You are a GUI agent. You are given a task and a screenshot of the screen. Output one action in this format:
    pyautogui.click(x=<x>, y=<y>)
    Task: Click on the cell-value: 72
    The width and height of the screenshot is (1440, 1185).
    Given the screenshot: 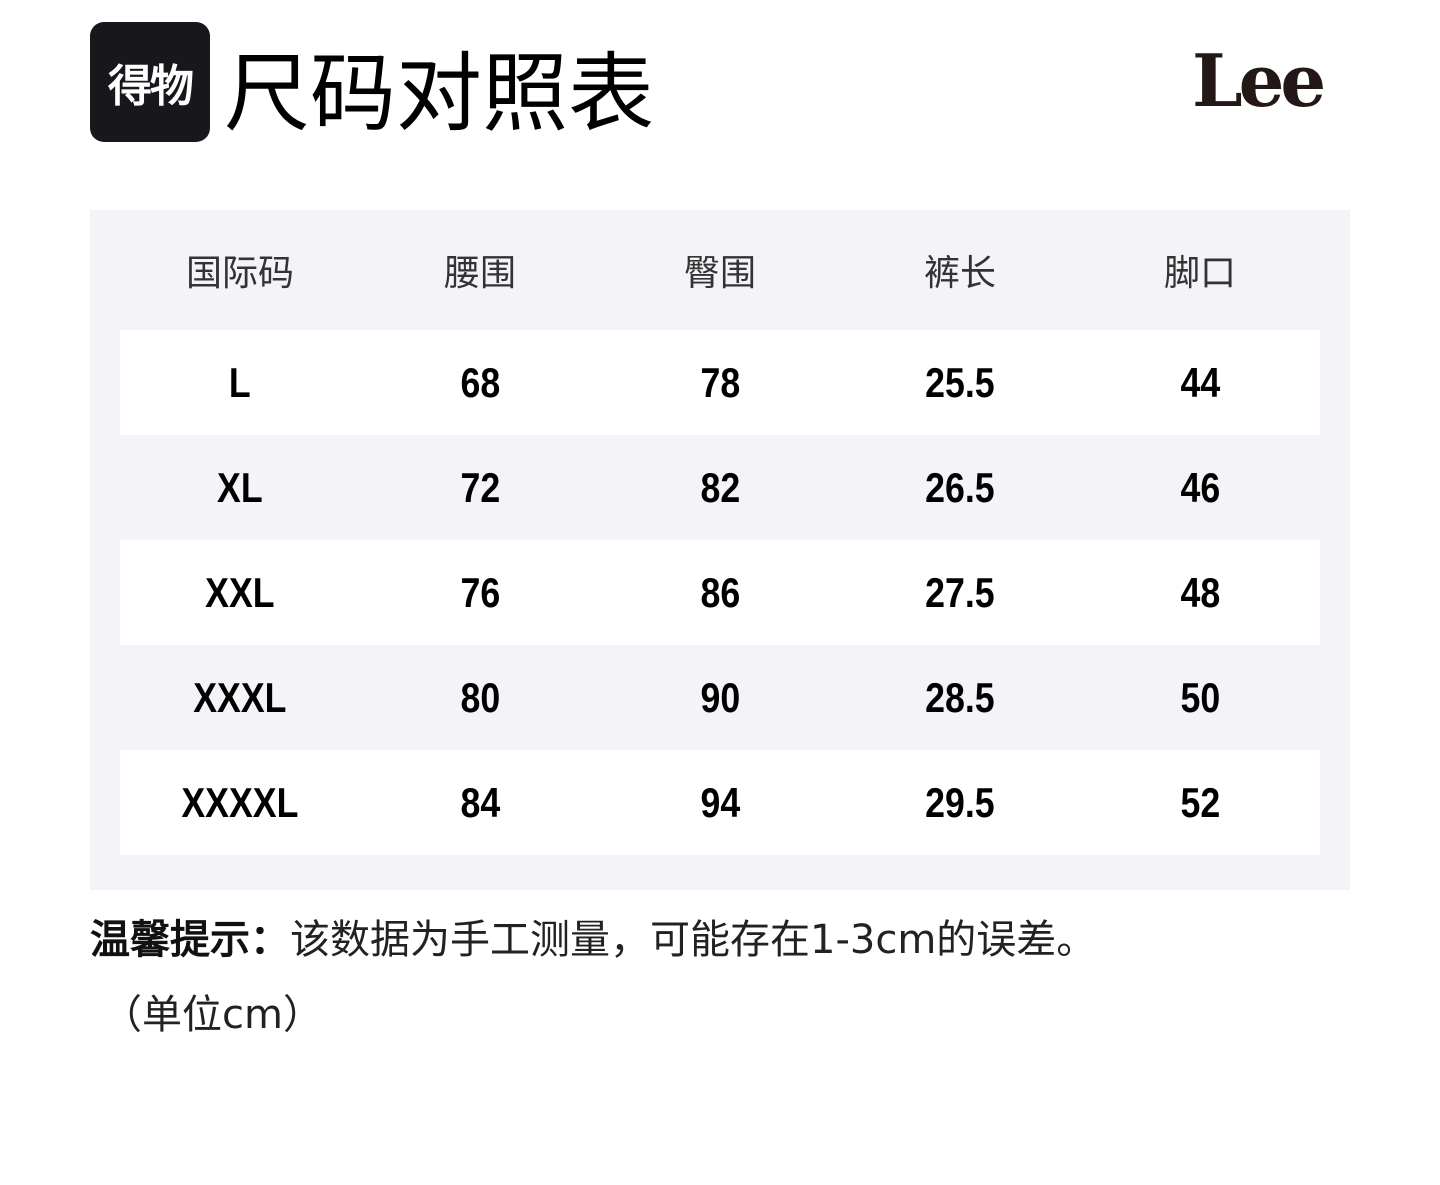 What is the action you would take?
    pyautogui.click(x=480, y=487)
    